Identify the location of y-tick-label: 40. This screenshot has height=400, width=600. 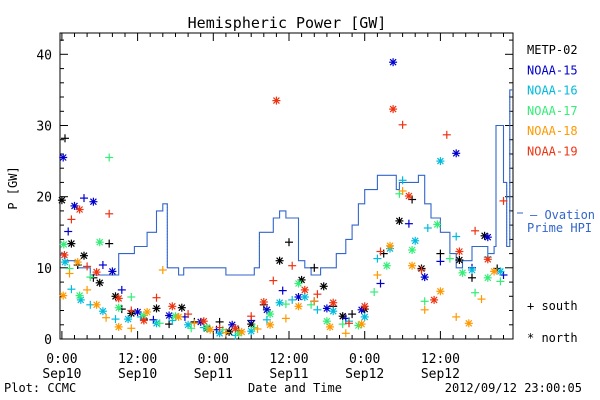
(44, 55).